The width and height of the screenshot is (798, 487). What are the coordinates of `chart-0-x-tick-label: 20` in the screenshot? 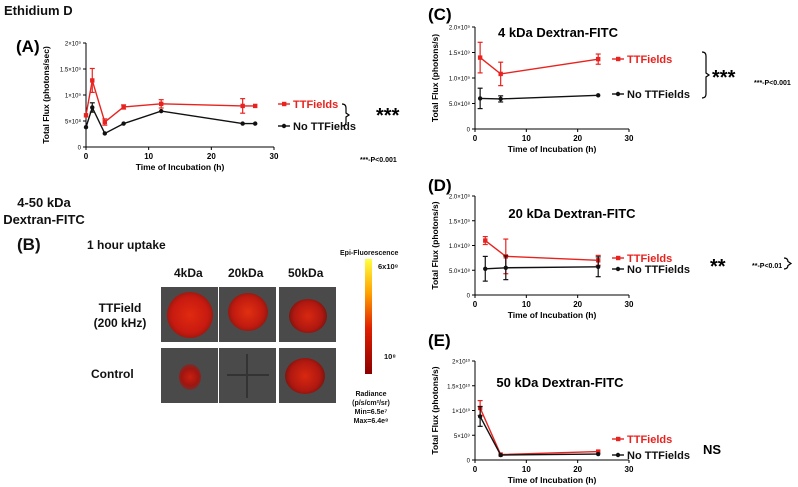 It's located at (211, 156).